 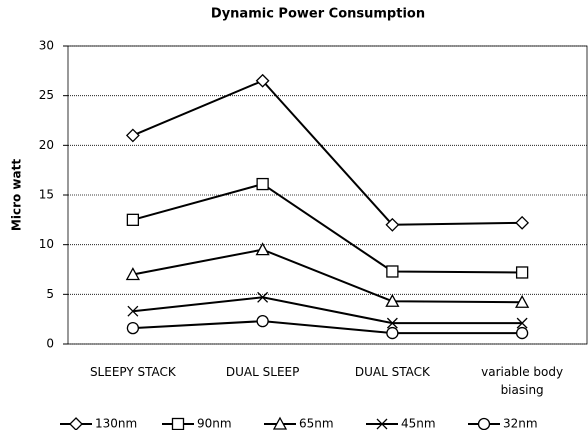 I want to click on x-tick-label: DUAL STACK, so click(x=392, y=372).